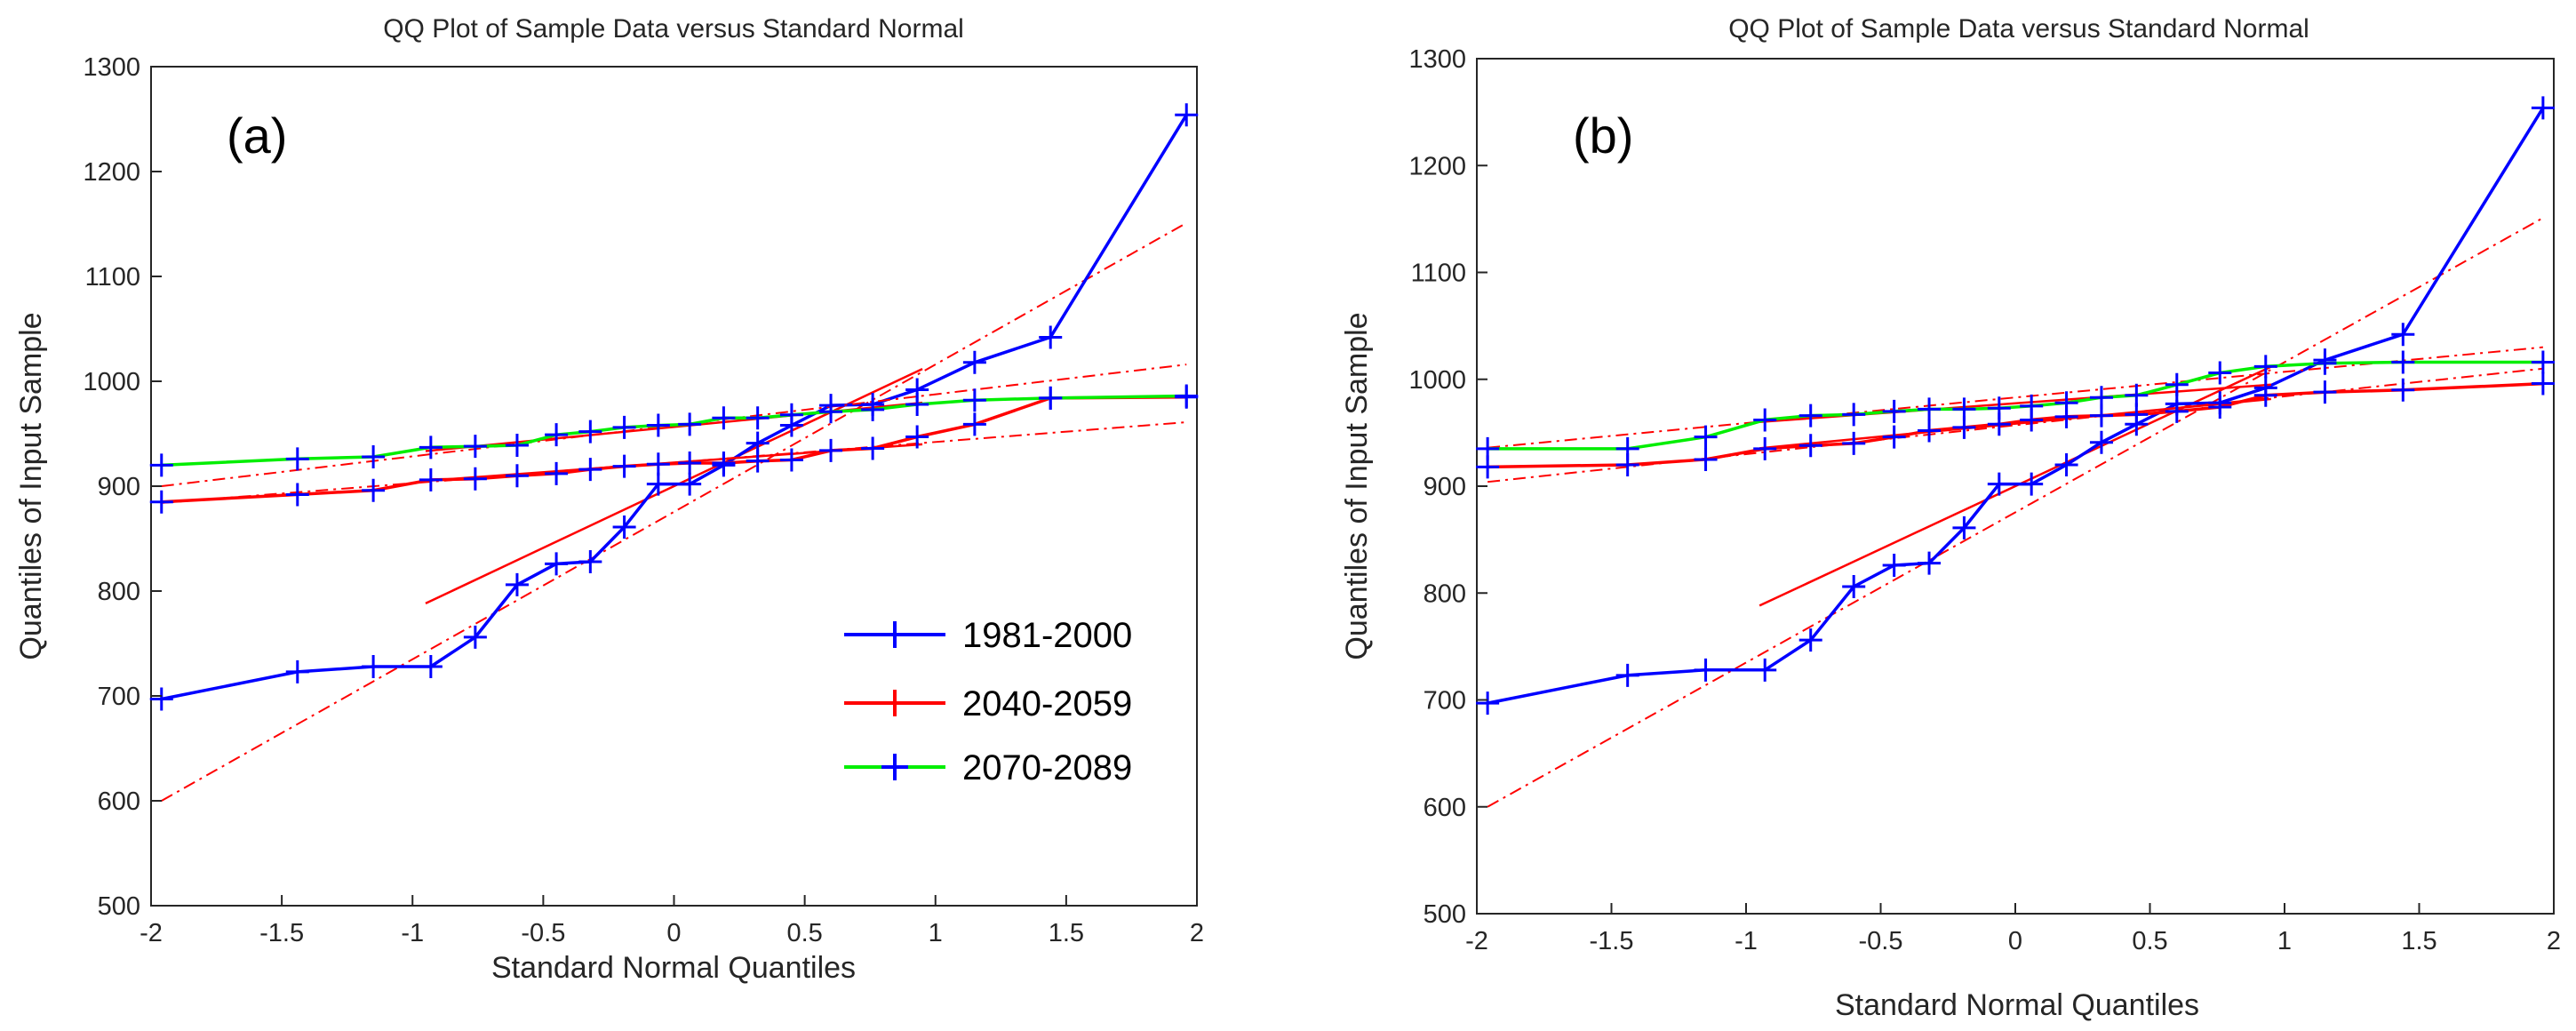  Describe the element at coordinates (804, 933) in the screenshot. I see `x-tick-label-0-5-a: 0.5` at that location.